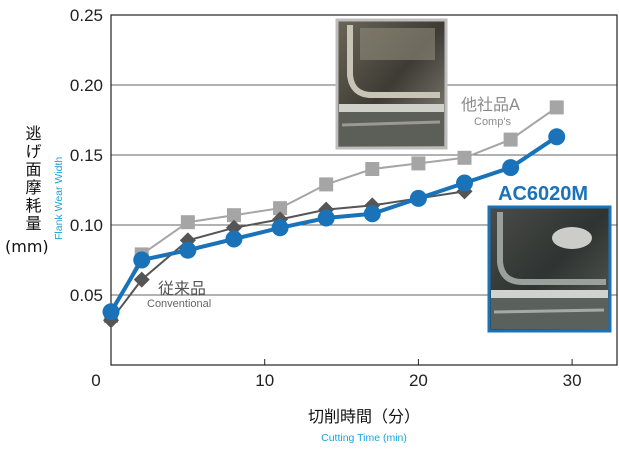  What do you see at coordinates (27, 246) in the screenshot?
I see `y-axis-unit: (mm)` at bounding box center [27, 246].